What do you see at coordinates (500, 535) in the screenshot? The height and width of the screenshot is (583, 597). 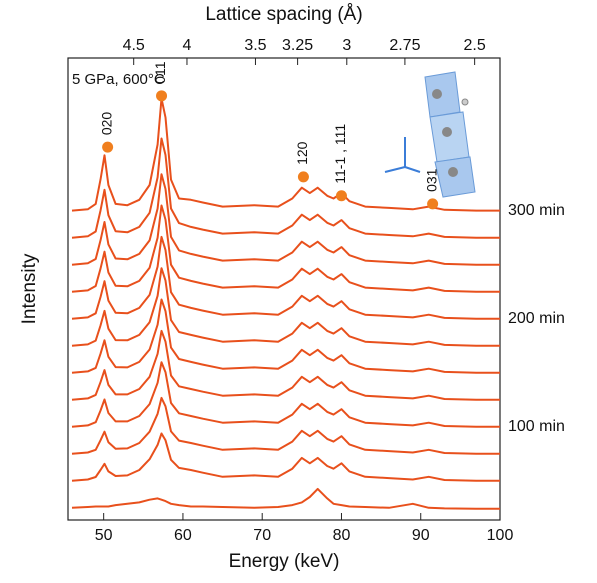 I see `x-tick-label: 100` at bounding box center [500, 535].